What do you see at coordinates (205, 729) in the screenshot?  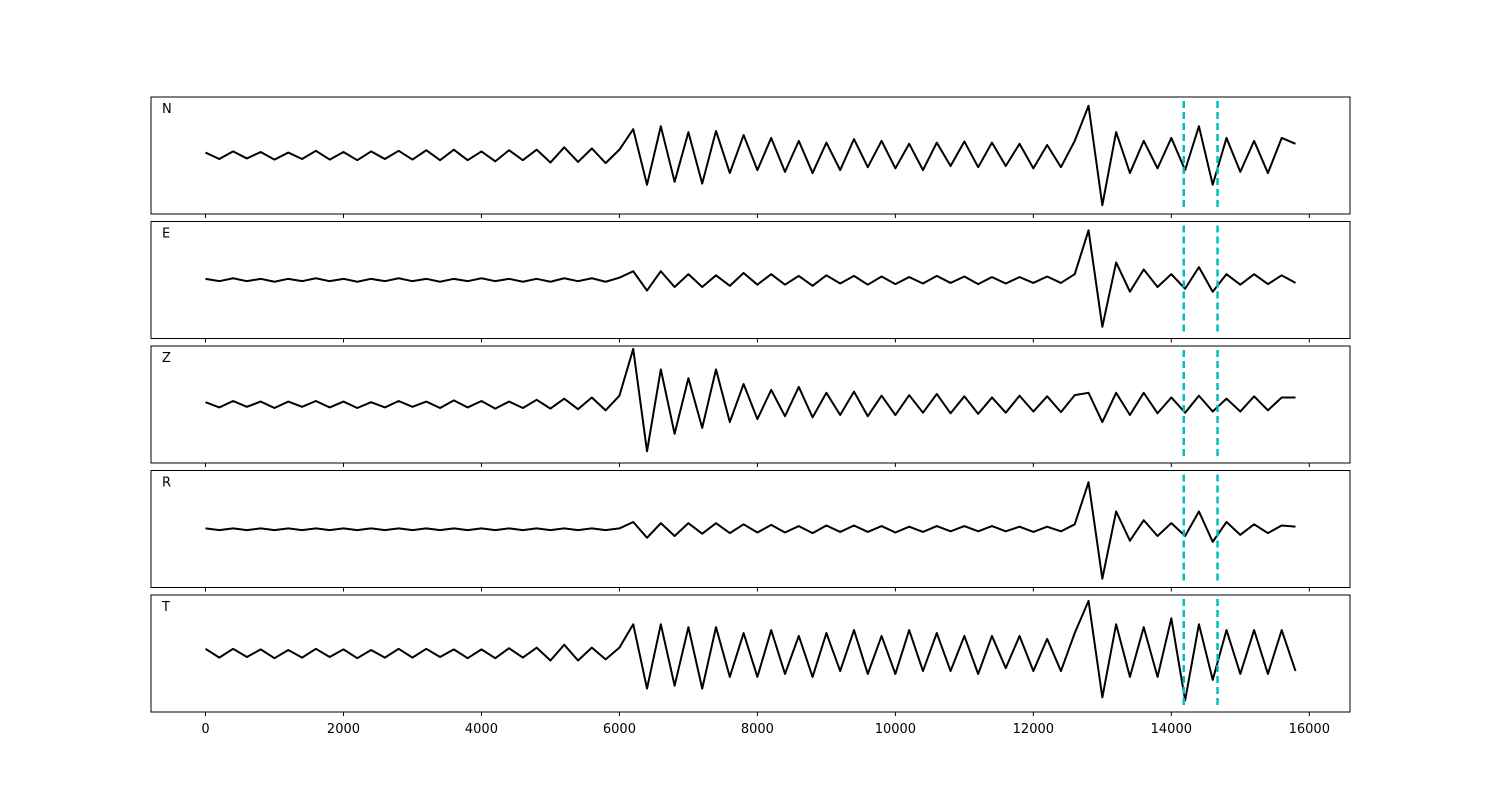 I see `x-tick-label: 0` at bounding box center [205, 729].